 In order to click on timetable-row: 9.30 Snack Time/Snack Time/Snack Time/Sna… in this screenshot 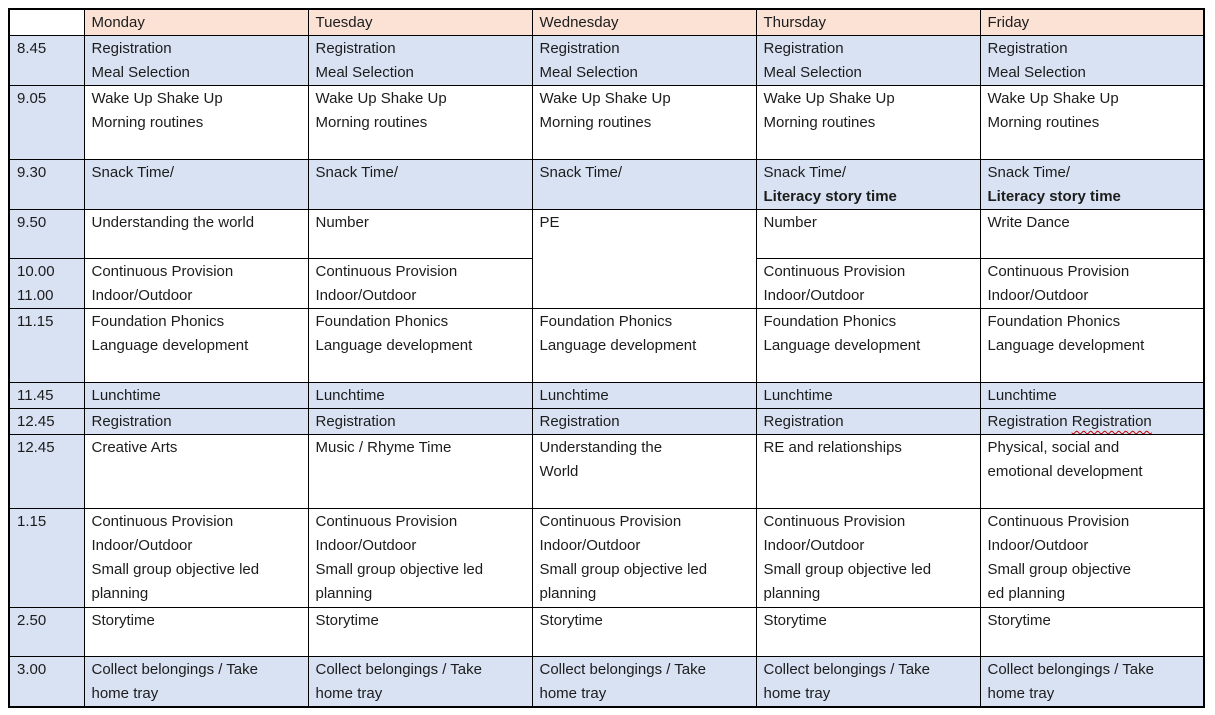, I will do `click(606, 184)`.